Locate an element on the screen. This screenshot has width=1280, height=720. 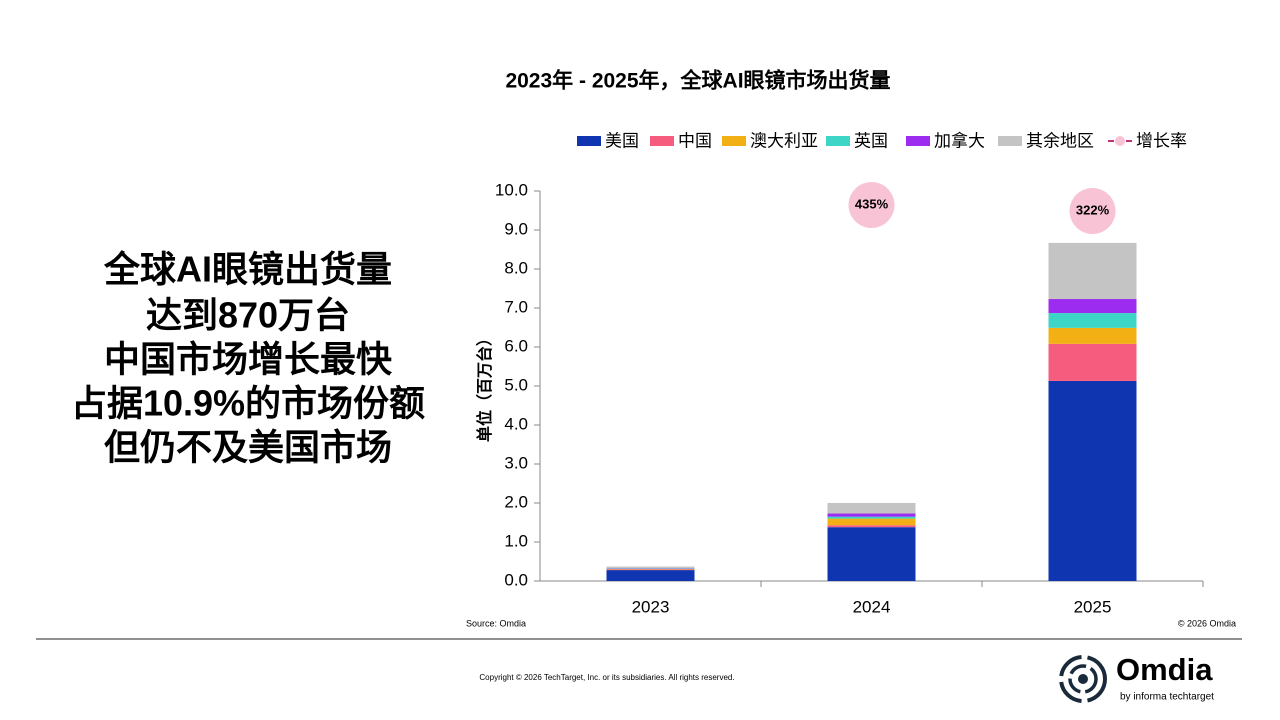
growth-label: 435% is located at coordinates (872, 203).